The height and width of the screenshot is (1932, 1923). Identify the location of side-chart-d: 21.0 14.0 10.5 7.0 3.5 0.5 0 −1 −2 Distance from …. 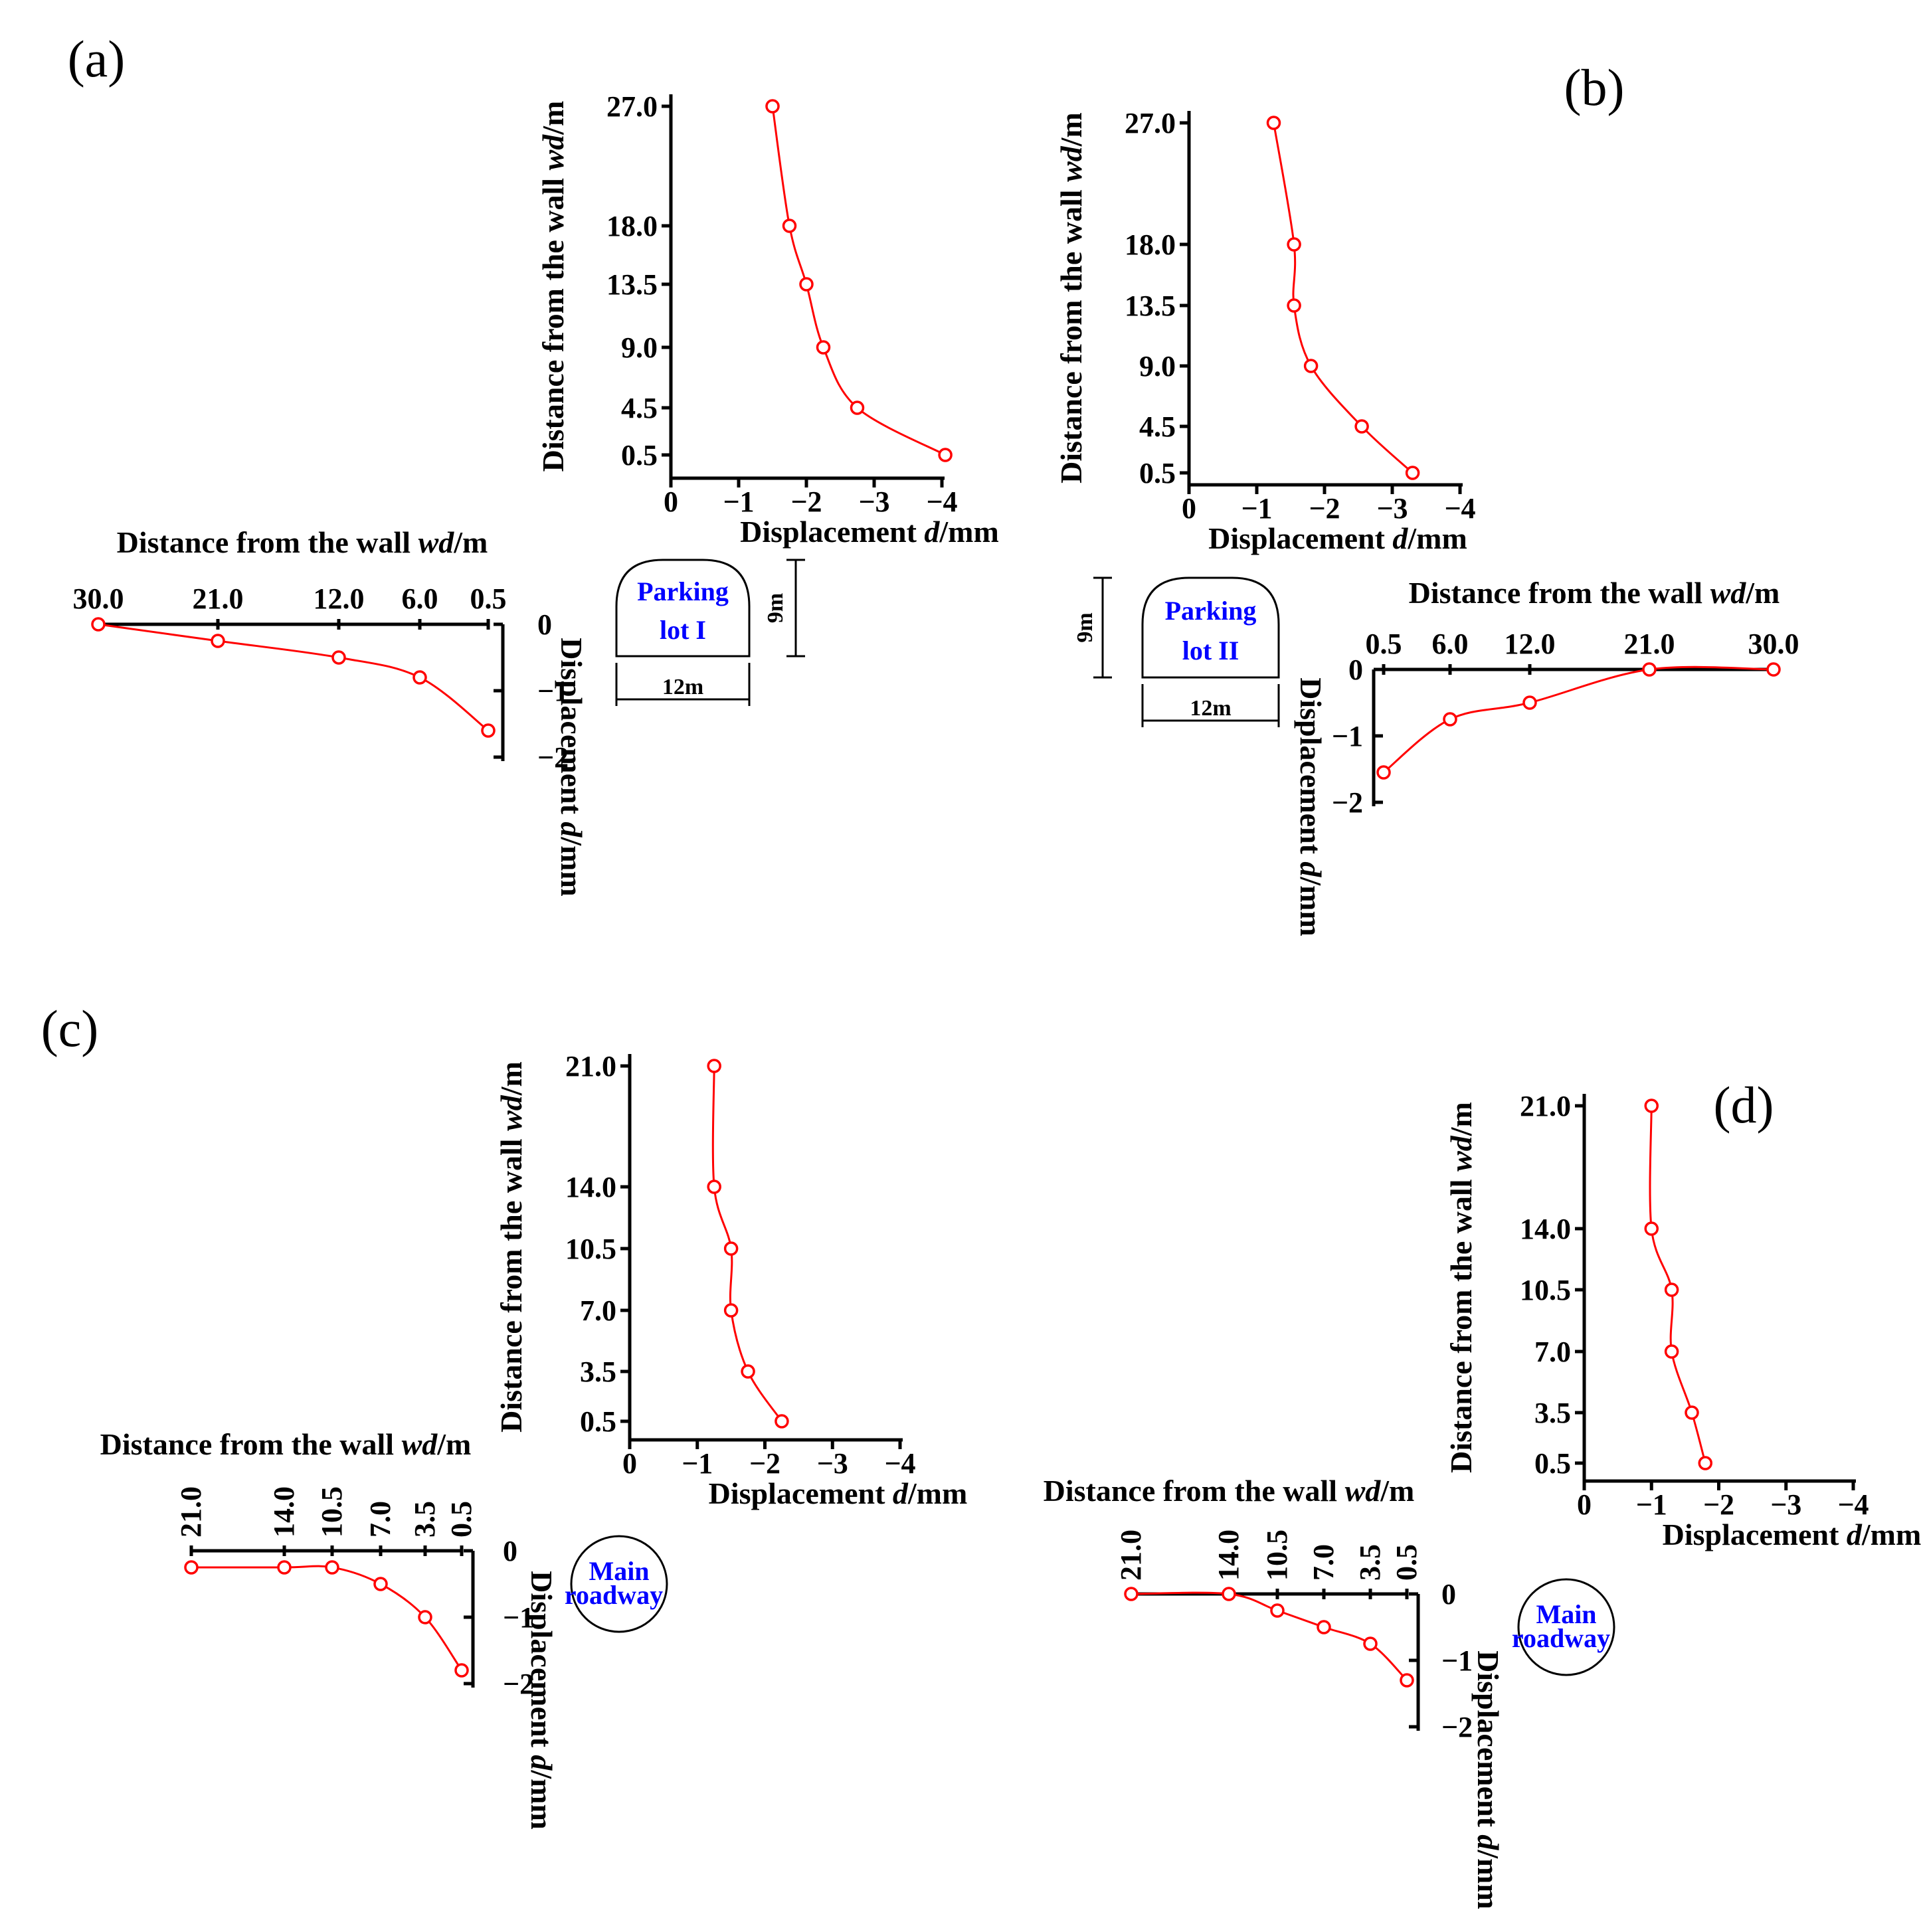
(1274, 1691).